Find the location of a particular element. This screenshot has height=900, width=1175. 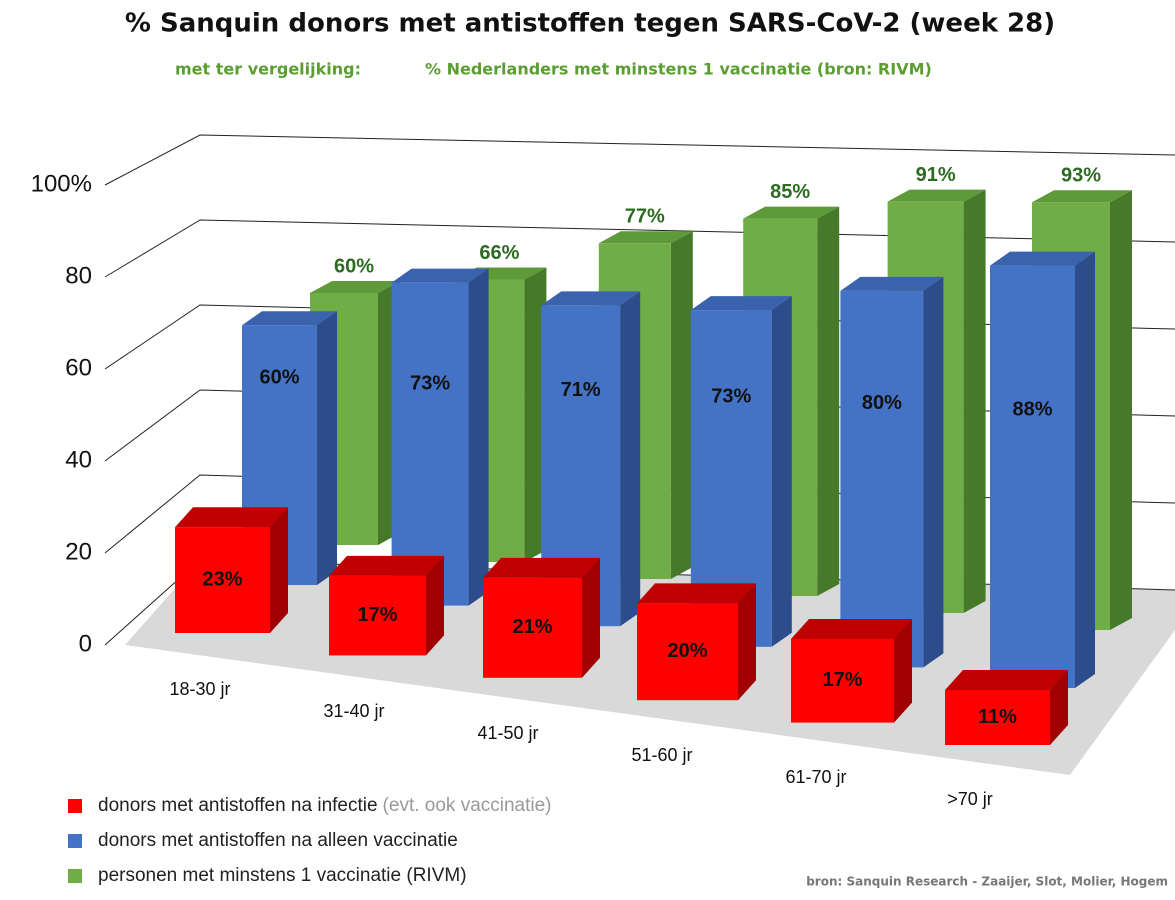

x-tick-label: >70 jr is located at coordinates (970, 799).